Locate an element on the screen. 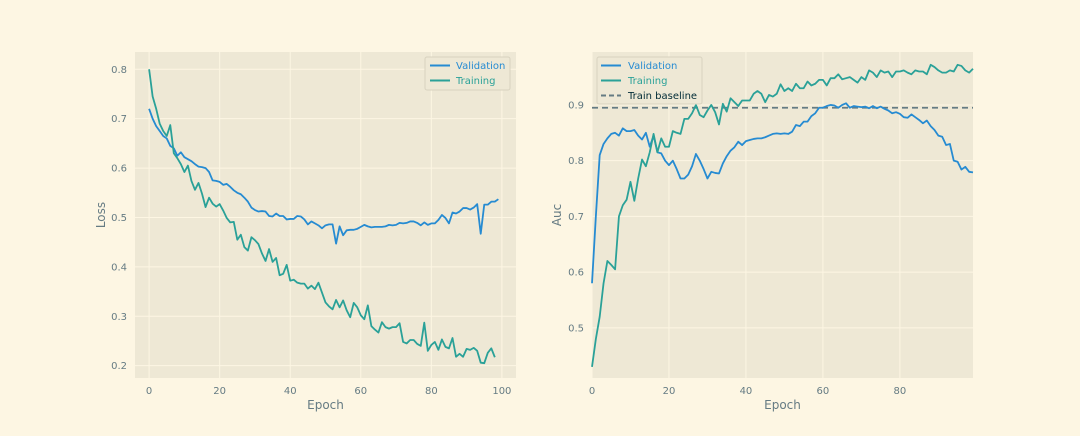  loss-x-tick-label: 100 is located at coordinates (501, 391).